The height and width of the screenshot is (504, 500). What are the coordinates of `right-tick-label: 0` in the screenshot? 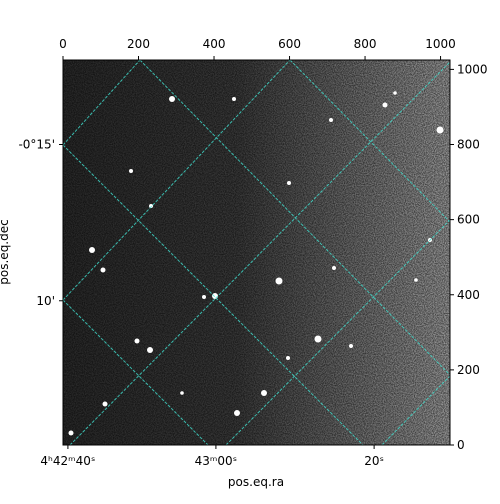 It's located at (461, 445).